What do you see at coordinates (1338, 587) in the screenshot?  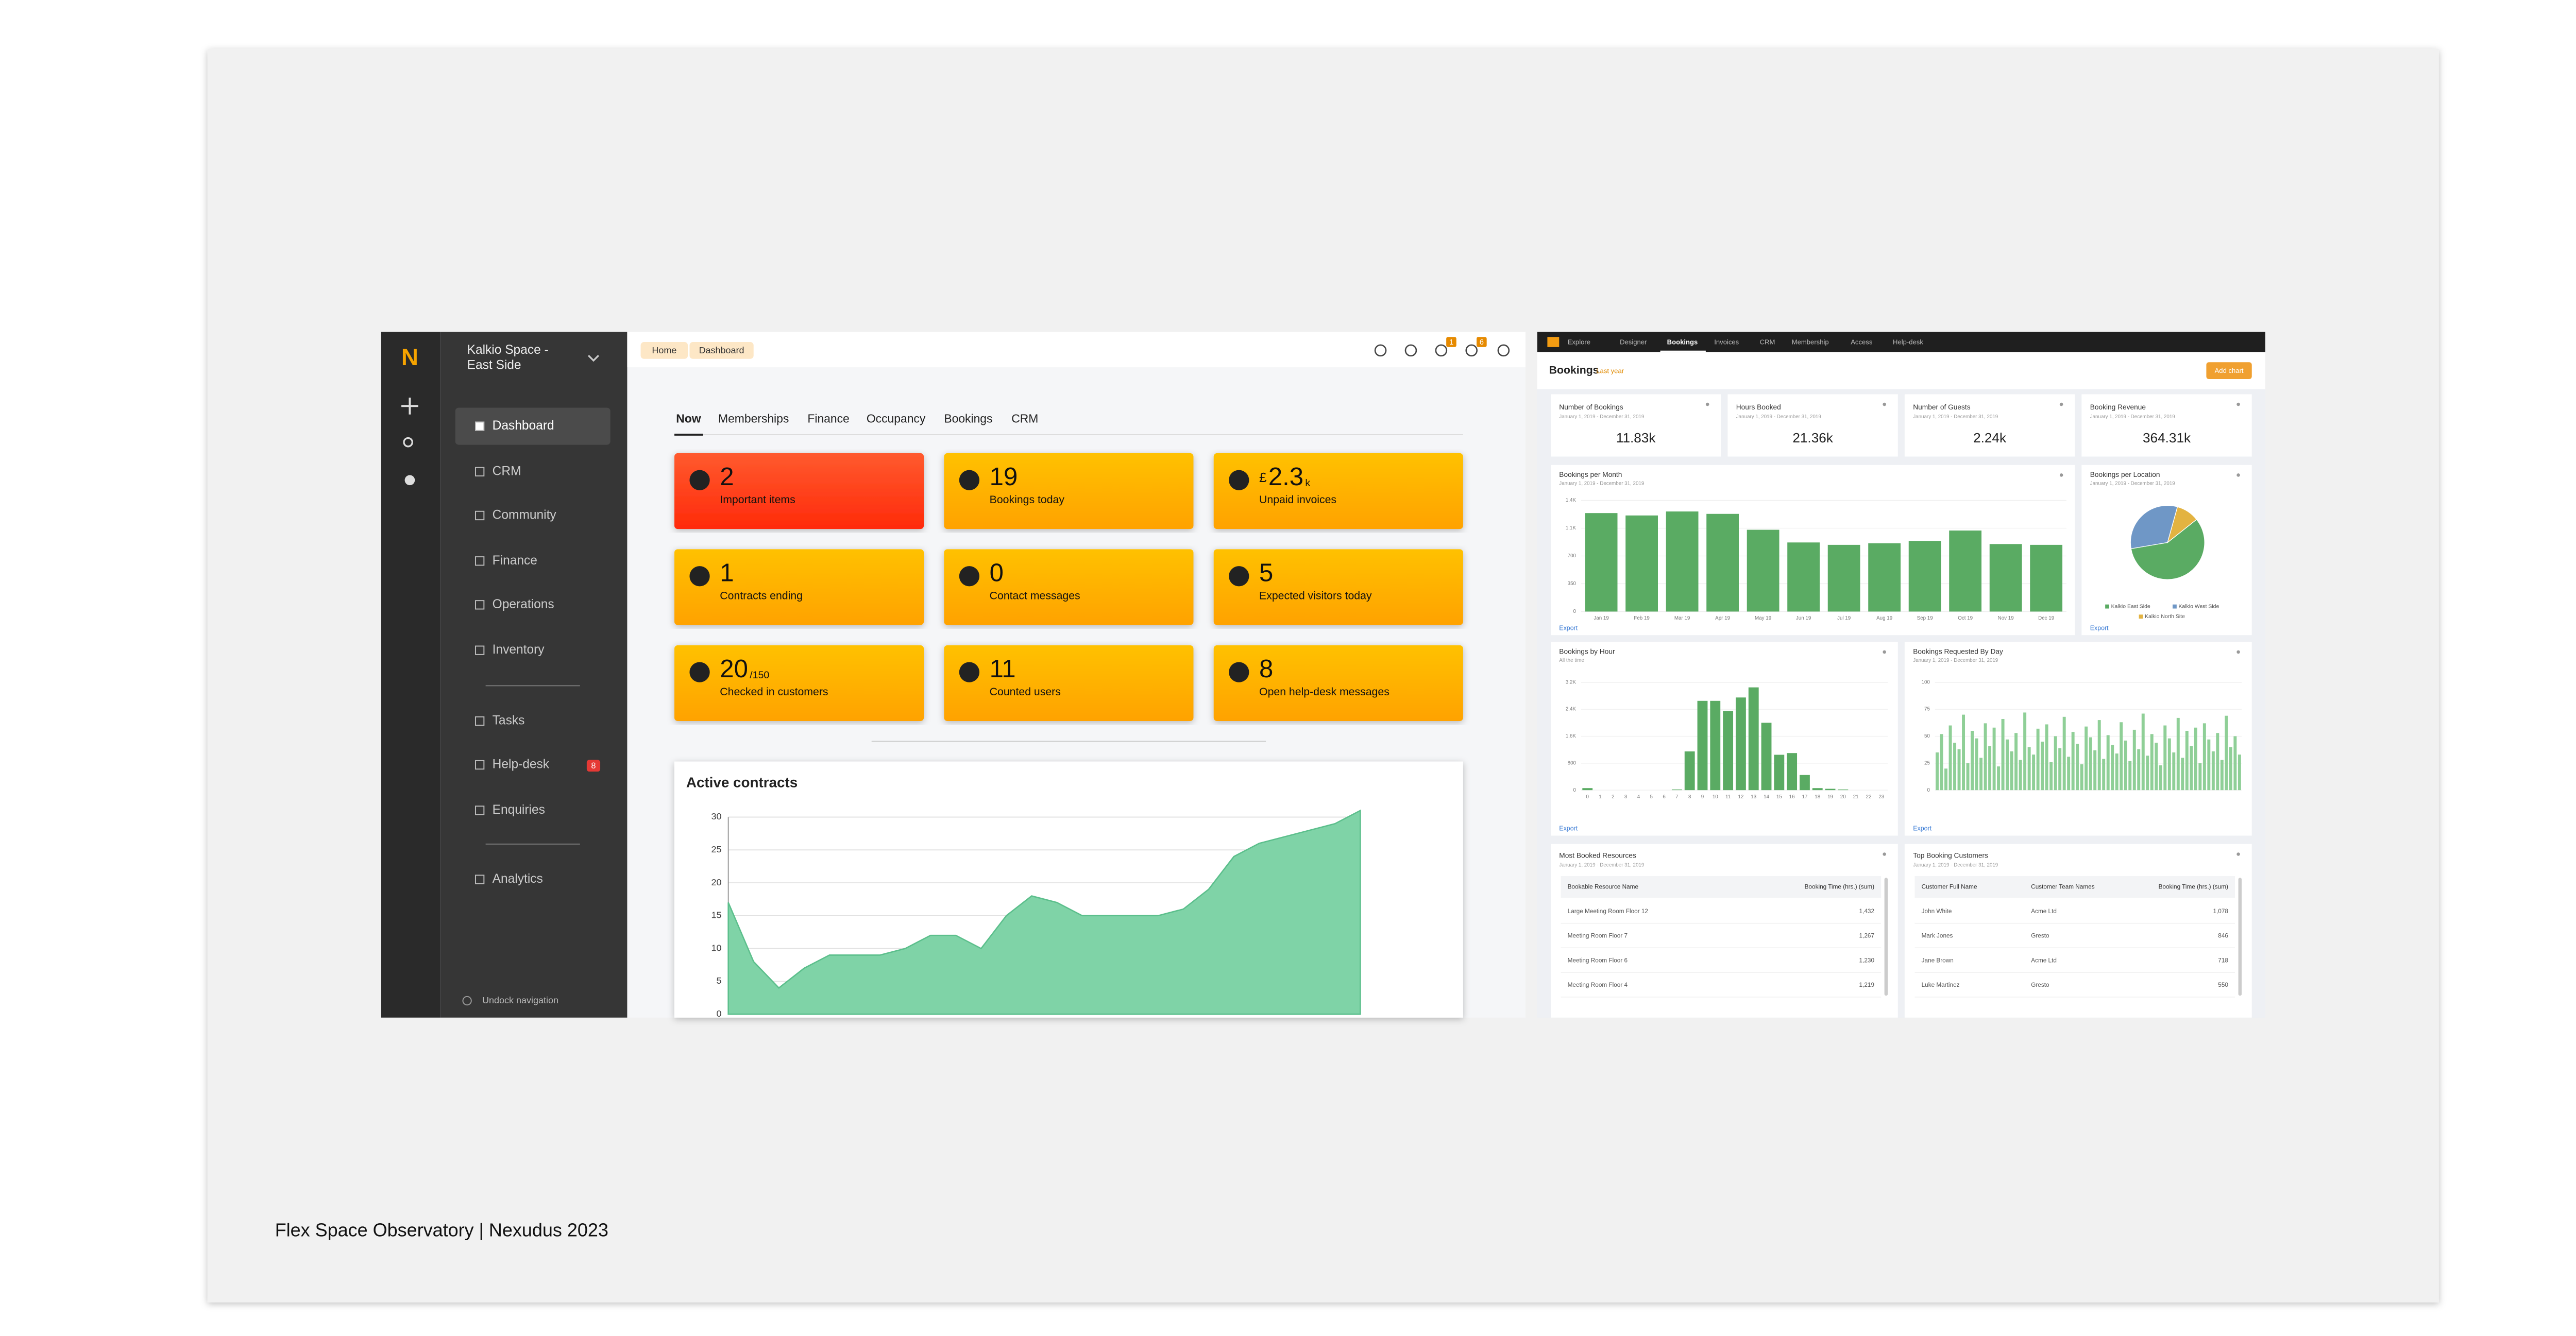 I see `stat-card` at bounding box center [1338, 587].